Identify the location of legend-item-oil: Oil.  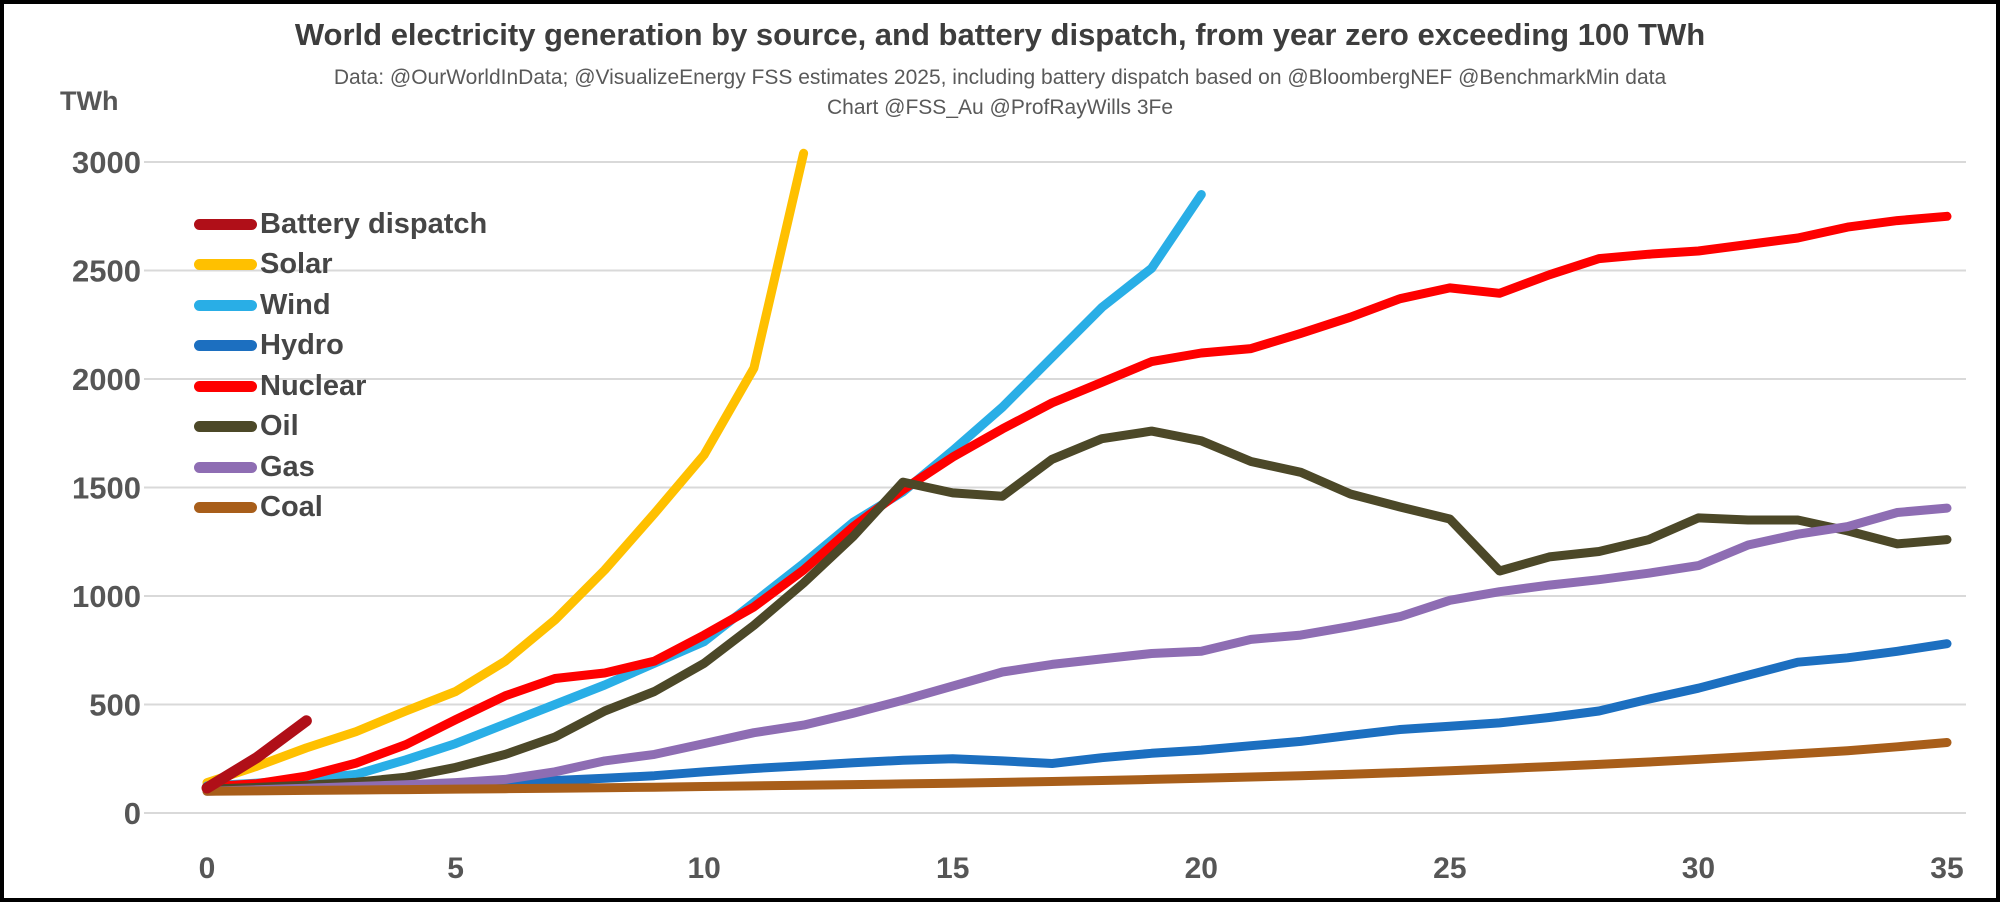
(340, 427).